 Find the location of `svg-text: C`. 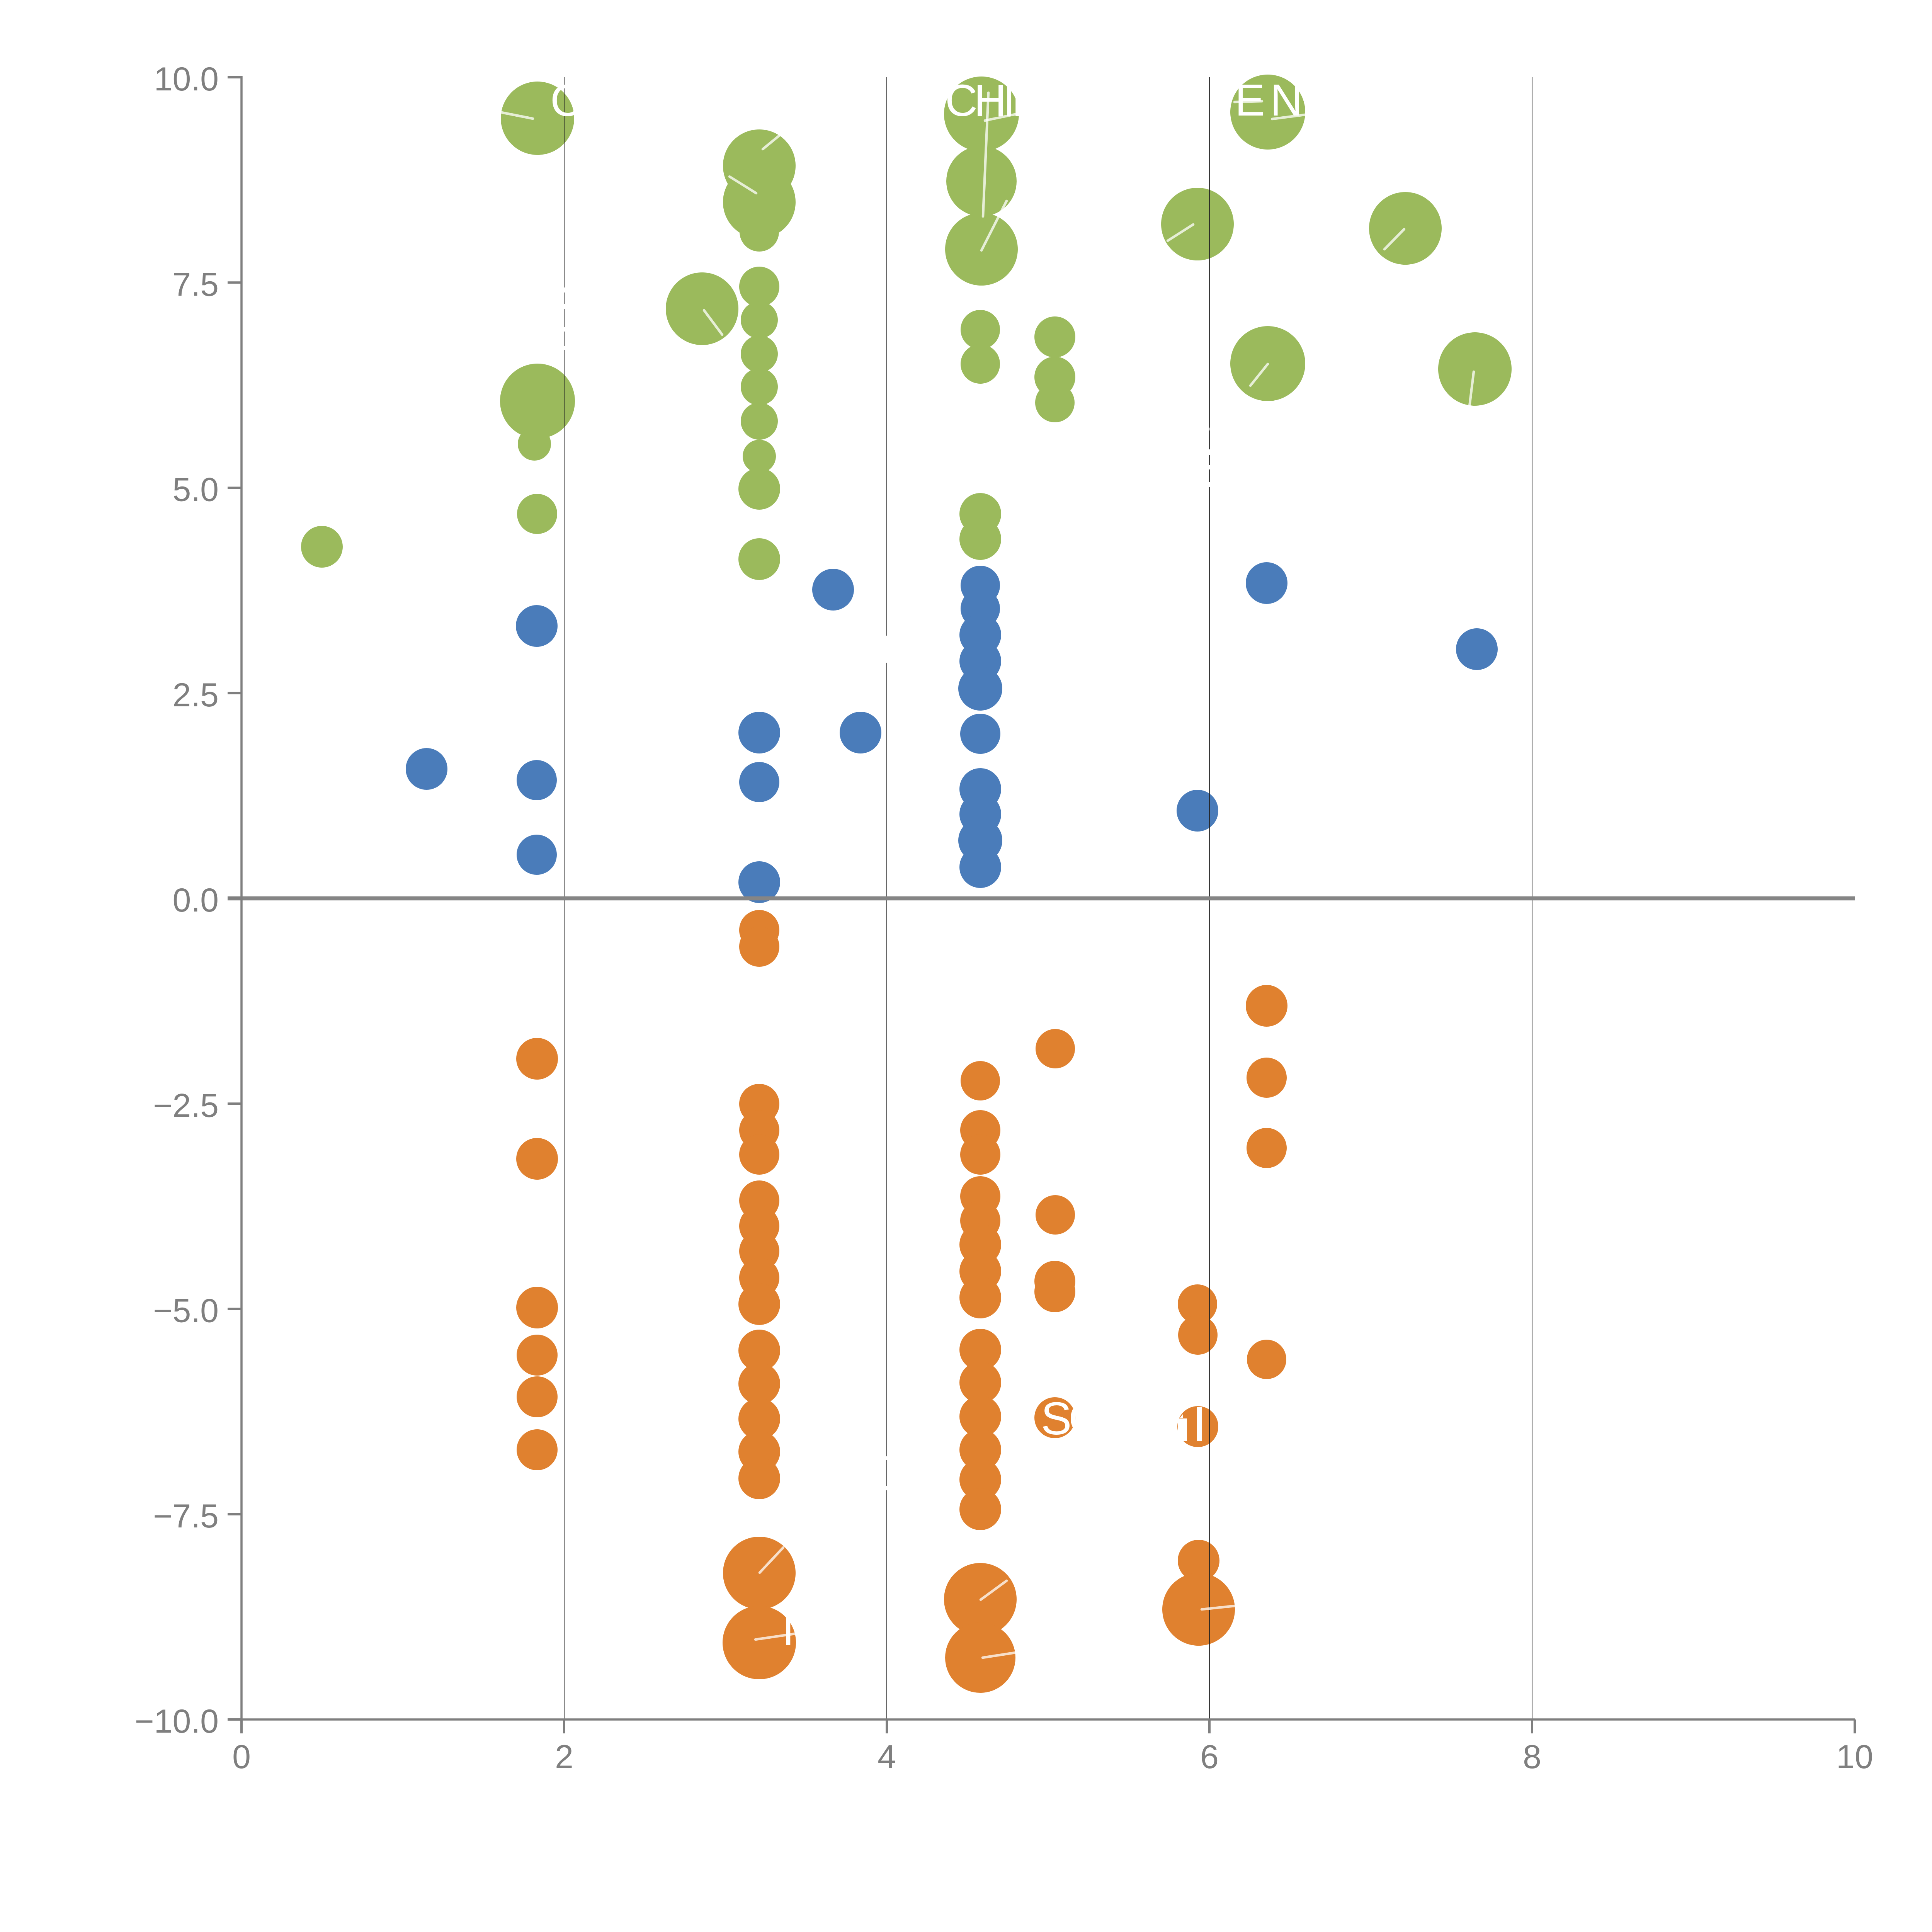

svg-text: C is located at coordinates (567, 101).